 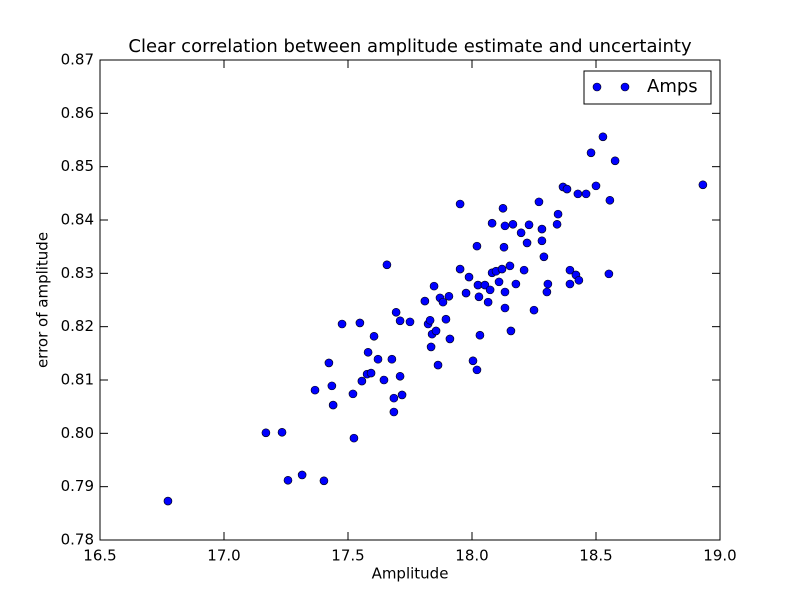 I want to click on legend-marker, so click(x=625, y=87).